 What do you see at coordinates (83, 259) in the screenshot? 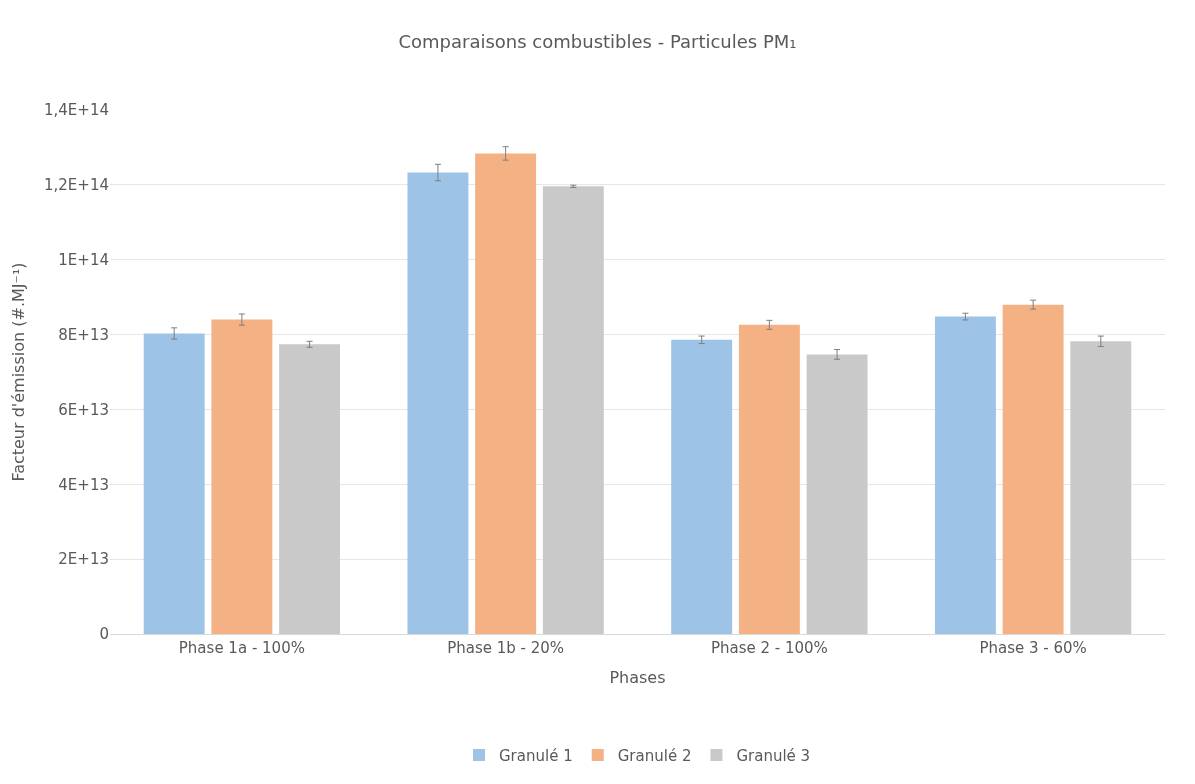
I see `y-tick-label: 1E+14` at bounding box center [83, 259].